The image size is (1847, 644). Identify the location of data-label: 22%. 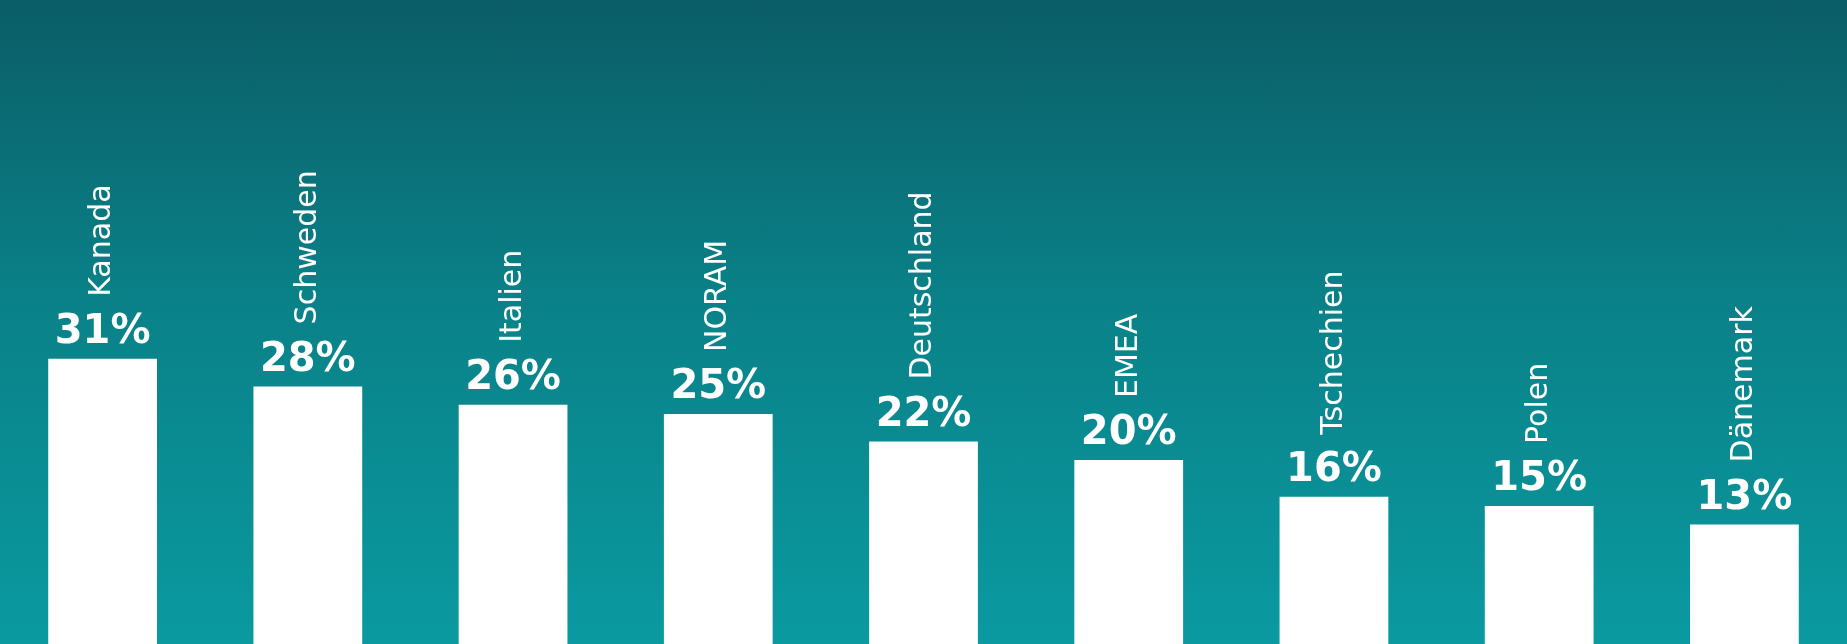
(923, 411).